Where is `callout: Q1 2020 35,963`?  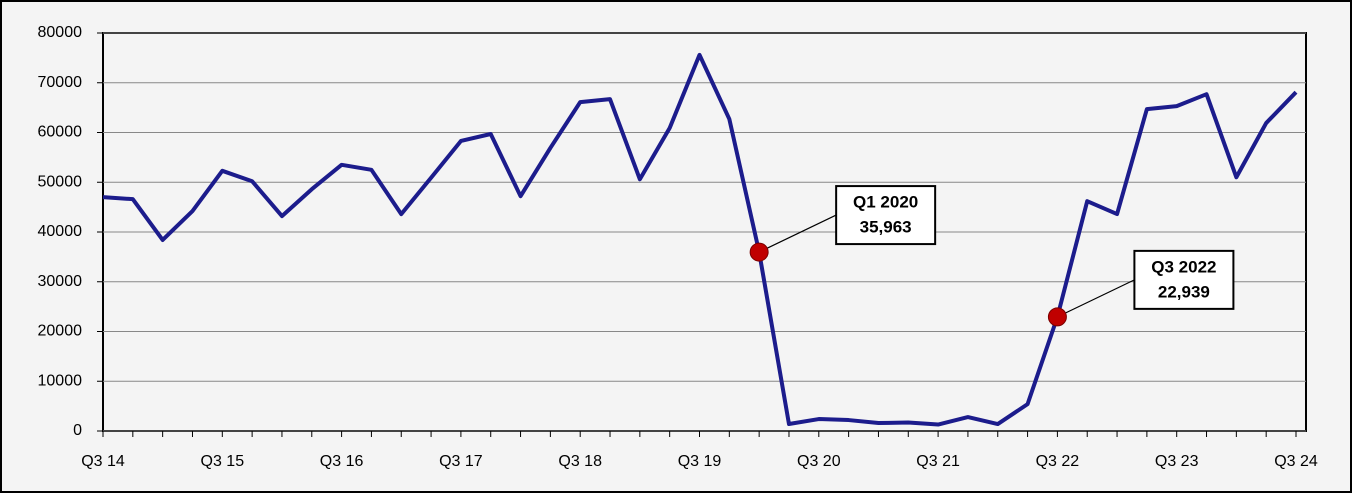 callout: Q1 2020 35,963 is located at coordinates (847, 219).